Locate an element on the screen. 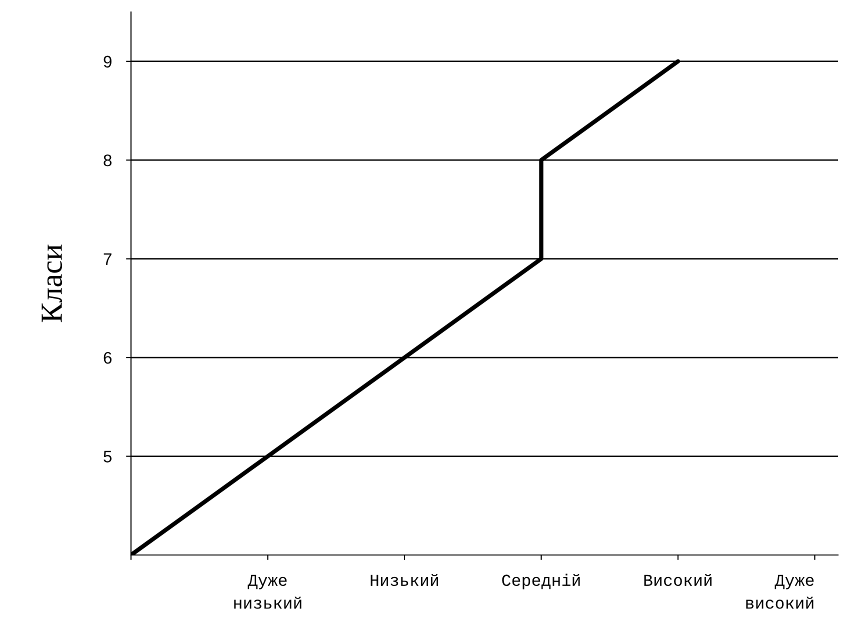 This screenshot has height=638, width=846. x-tick-label: Дуже низький is located at coordinates (268, 591).